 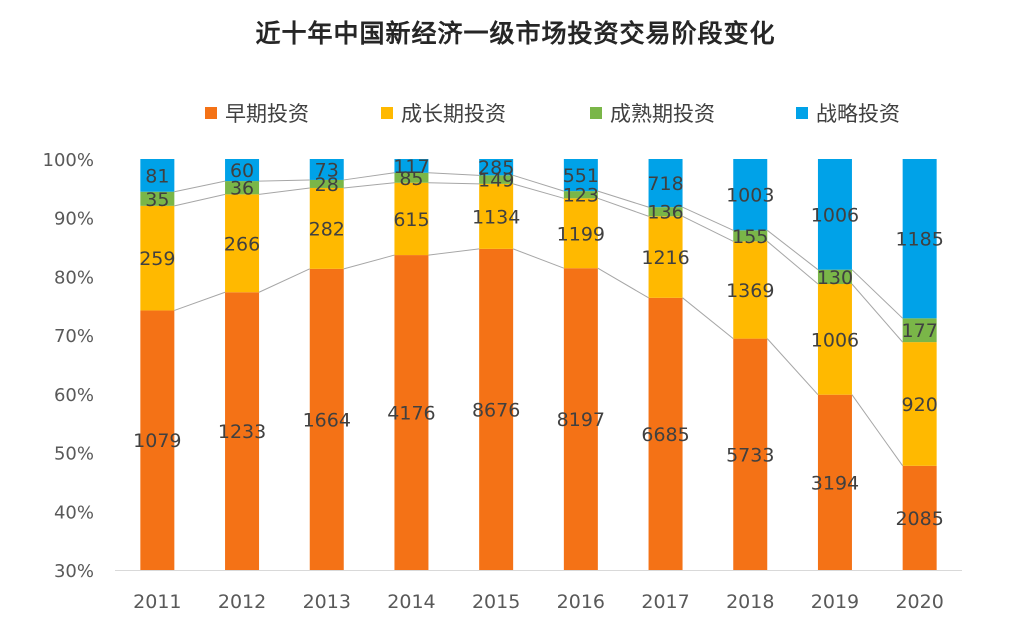 What do you see at coordinates (496, 179) in the screenshot?
I see `bar-mature-2015` at bounding box center [496, 179].